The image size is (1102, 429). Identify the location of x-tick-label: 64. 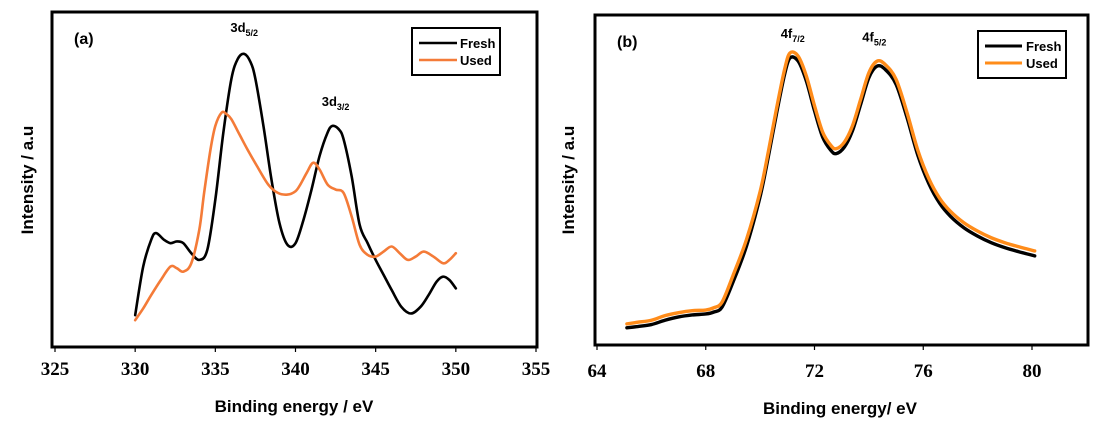
(598, 371).